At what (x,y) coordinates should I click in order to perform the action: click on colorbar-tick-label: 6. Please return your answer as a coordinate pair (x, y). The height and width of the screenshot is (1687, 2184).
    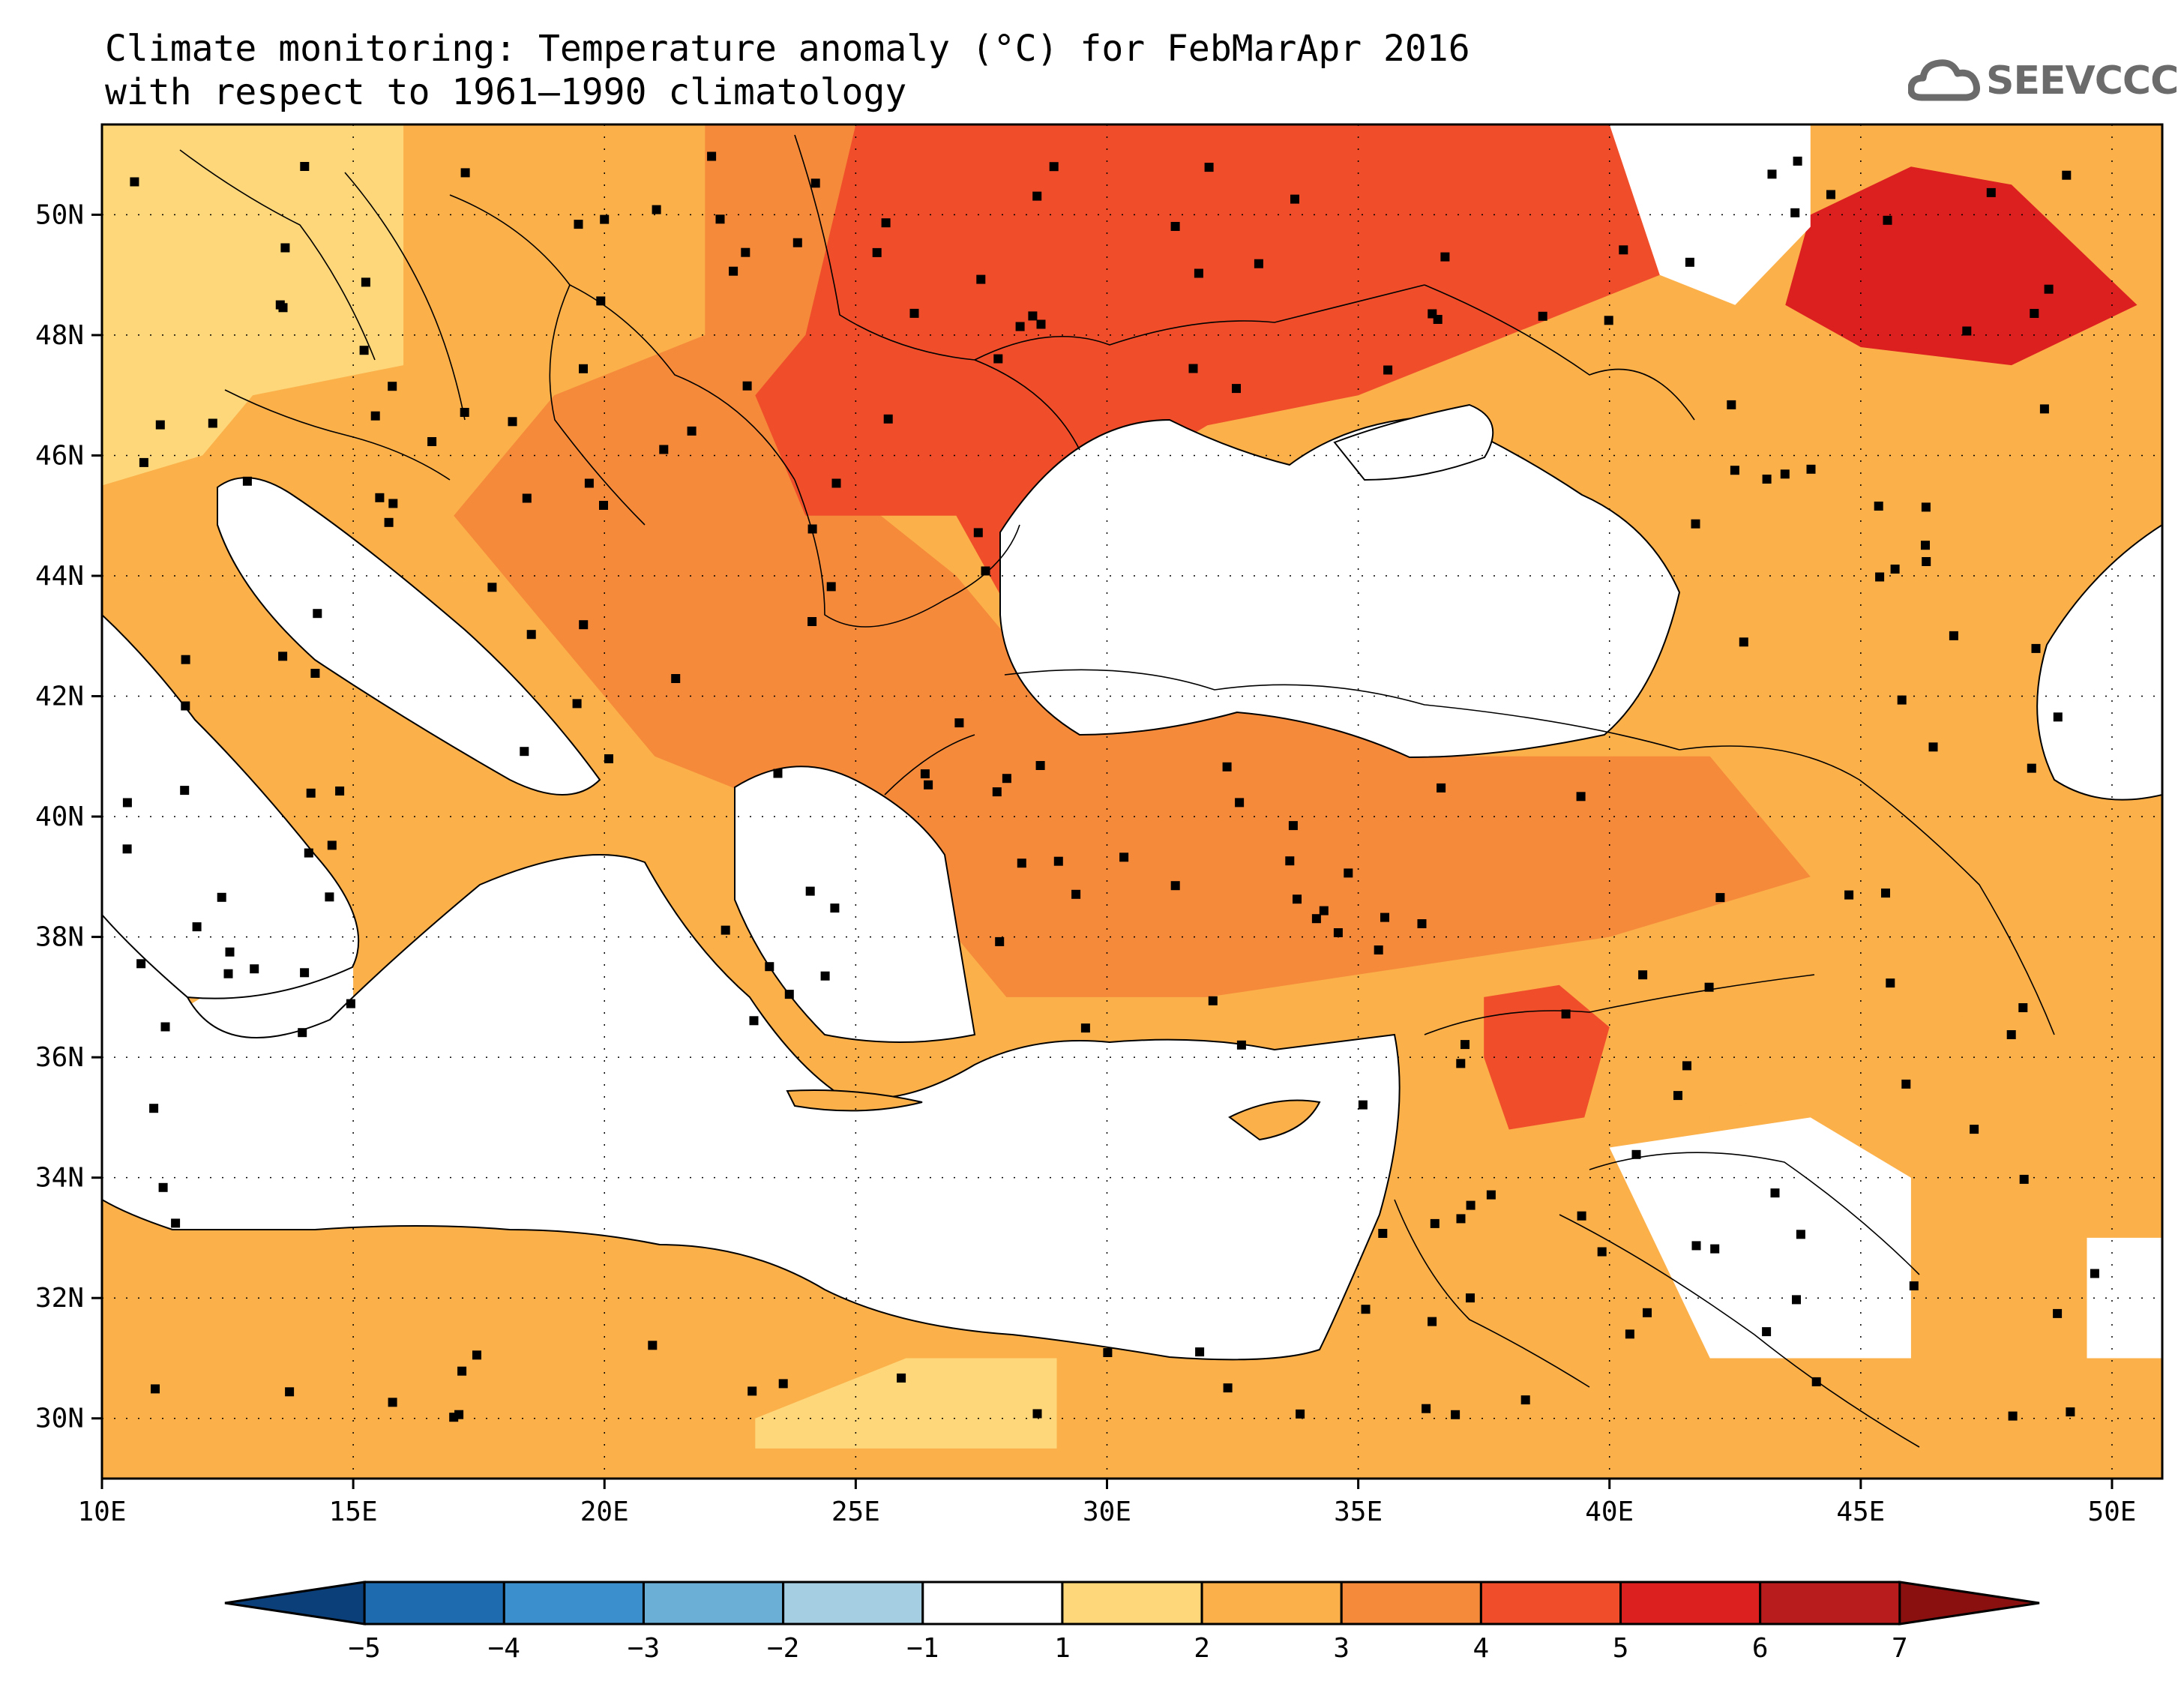
    Looking at the image, I should click on (1760, 1648).